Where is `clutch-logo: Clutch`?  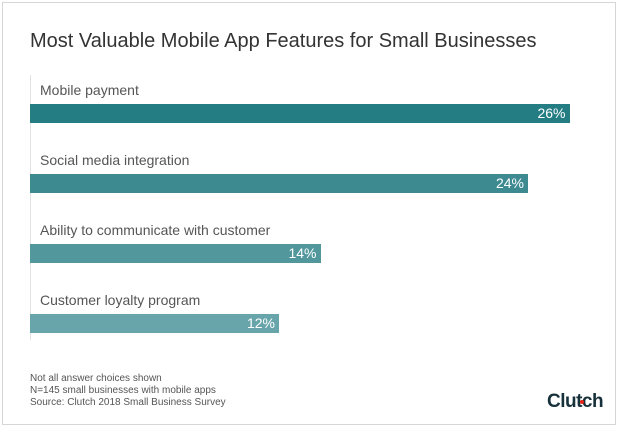
clutch-logo: Clutch is located at coordinates (575, 402).